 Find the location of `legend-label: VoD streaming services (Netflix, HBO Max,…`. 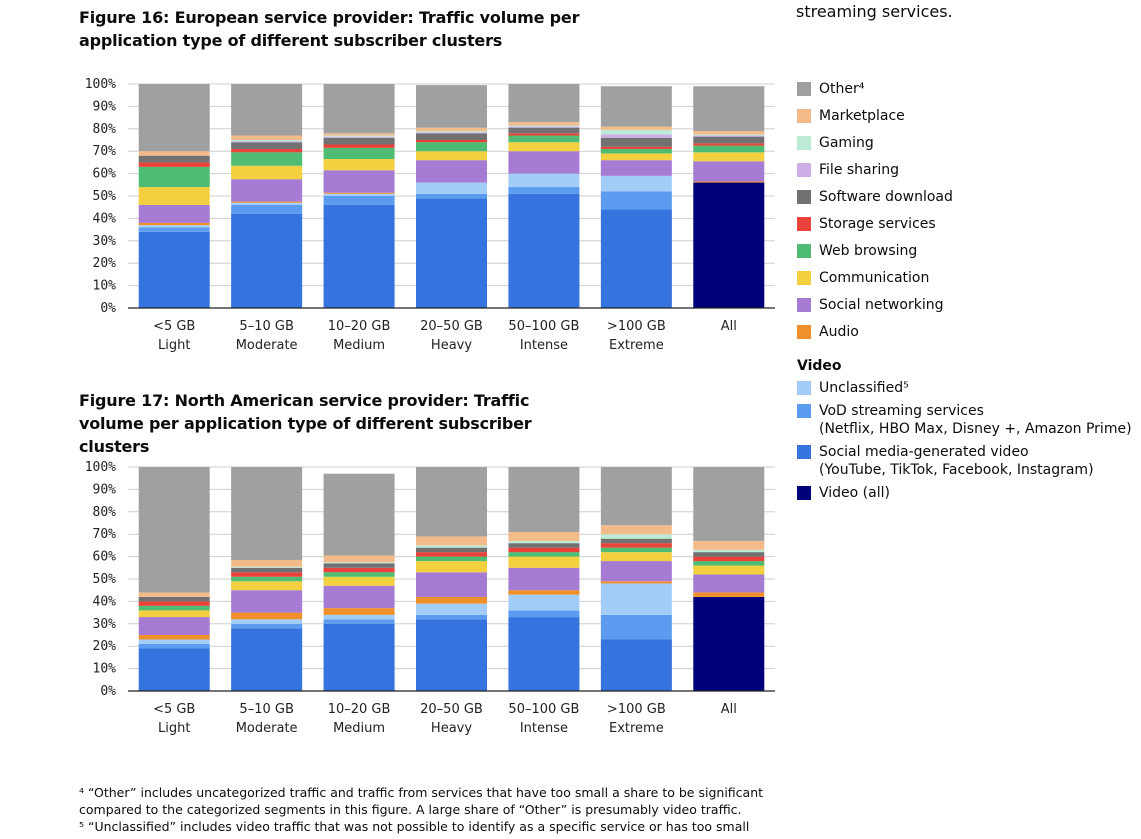

legend-label: VoD streaming services (Netflix, HBO Max,… is located at coordinates (975, 420).